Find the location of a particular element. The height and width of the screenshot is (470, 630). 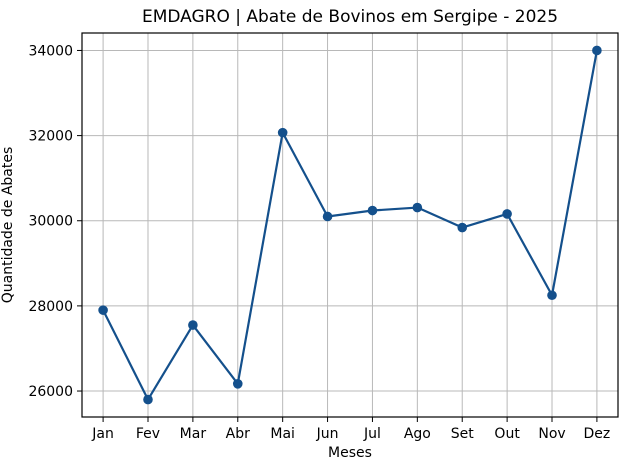

data-point-dez is located at coordinates (597, 50).